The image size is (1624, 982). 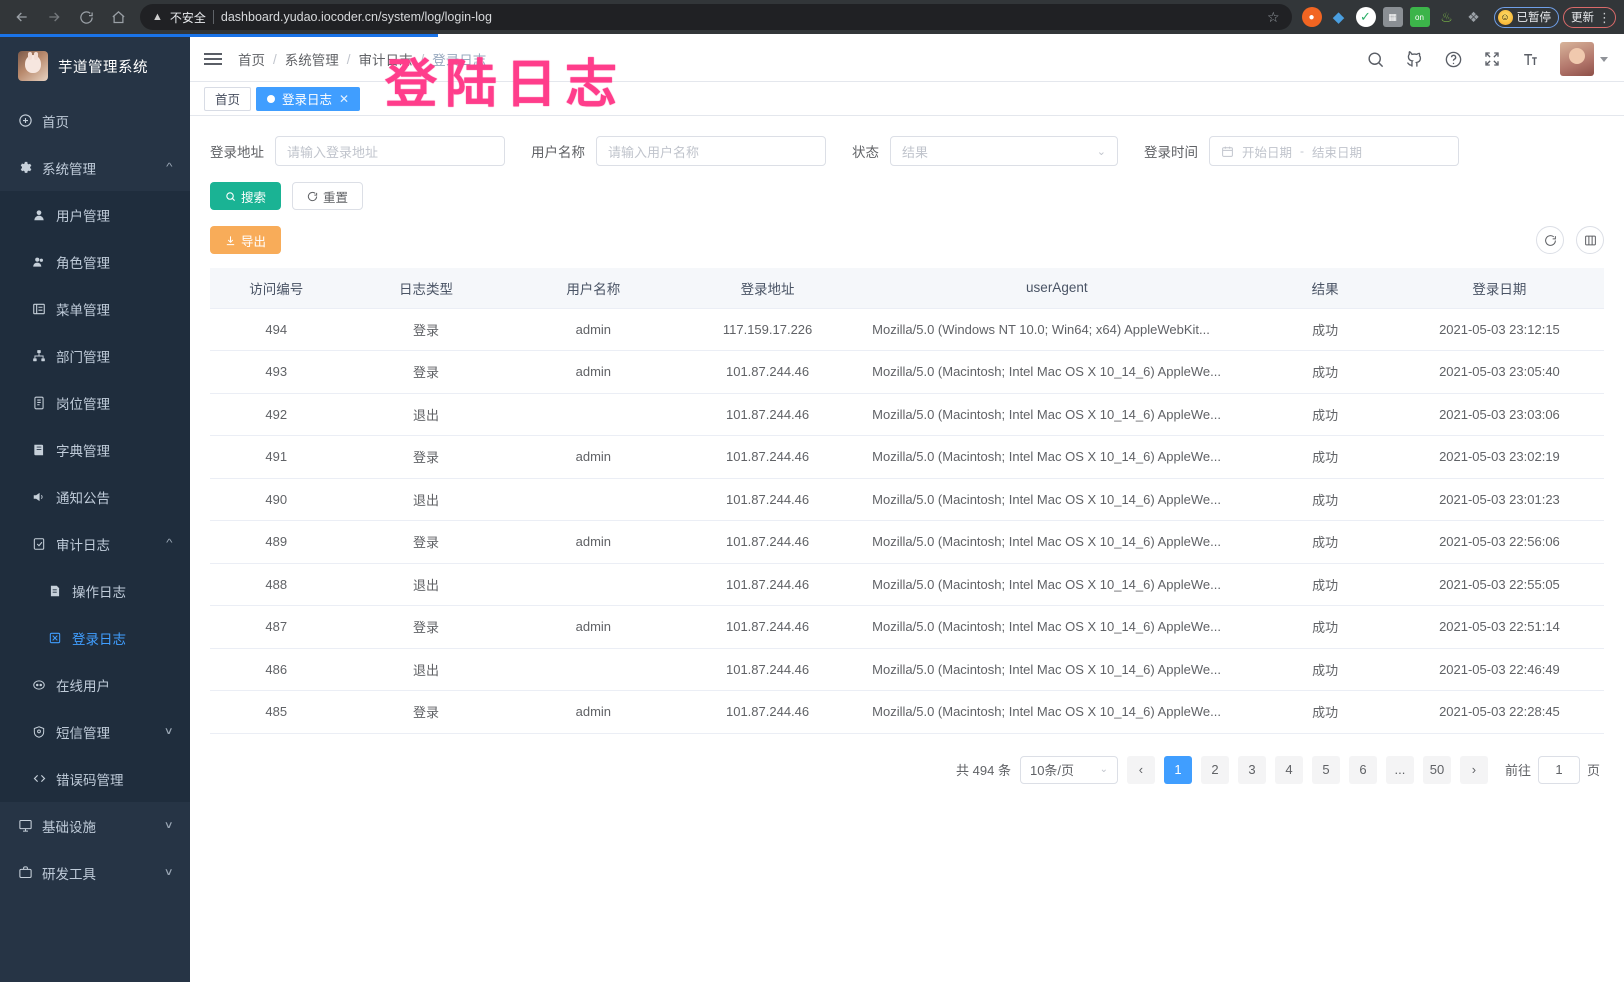 I want to click on cell-id: 490, so click(x=276, y=499).